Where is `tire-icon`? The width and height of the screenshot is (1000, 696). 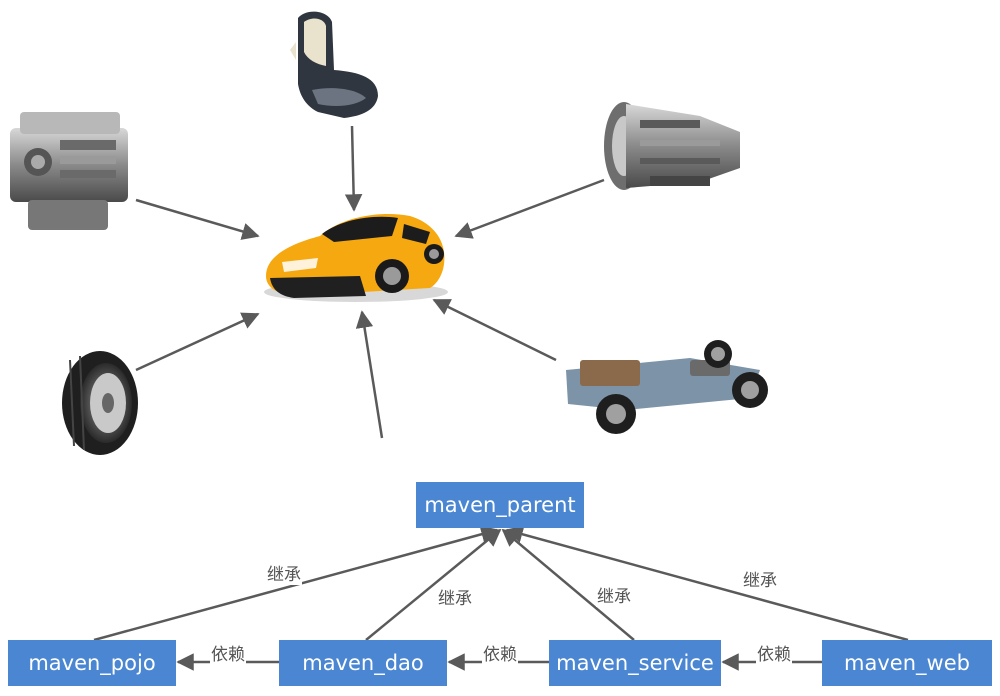
tire-icon is located at coordinates (100, 403).